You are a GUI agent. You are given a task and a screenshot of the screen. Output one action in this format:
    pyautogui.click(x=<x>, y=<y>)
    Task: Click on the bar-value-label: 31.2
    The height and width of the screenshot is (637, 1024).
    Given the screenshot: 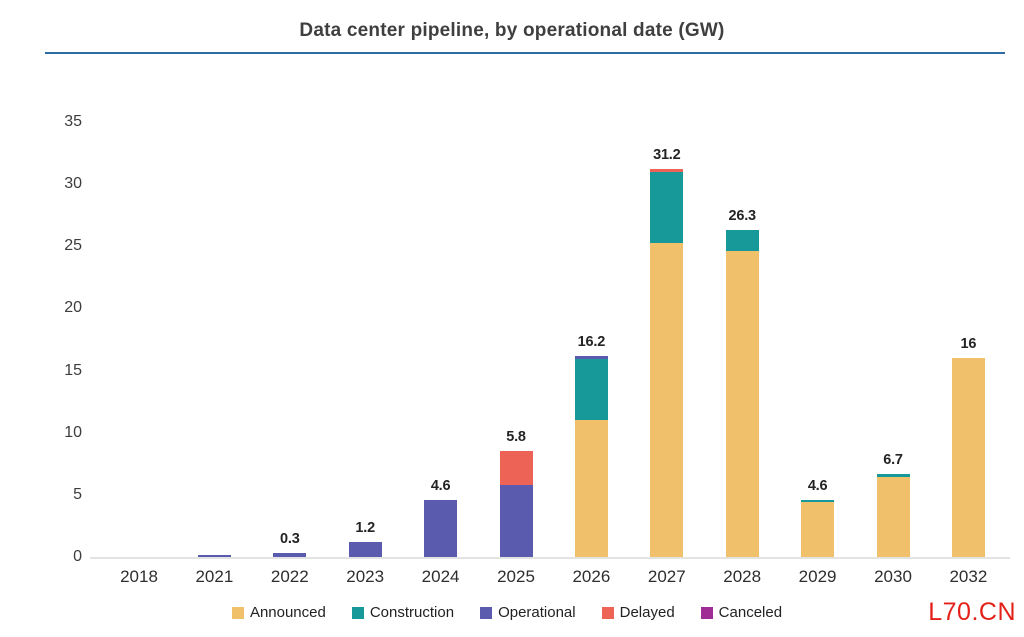 What is the action you would take?
    pyautogui.click(x=667, y=155)
    